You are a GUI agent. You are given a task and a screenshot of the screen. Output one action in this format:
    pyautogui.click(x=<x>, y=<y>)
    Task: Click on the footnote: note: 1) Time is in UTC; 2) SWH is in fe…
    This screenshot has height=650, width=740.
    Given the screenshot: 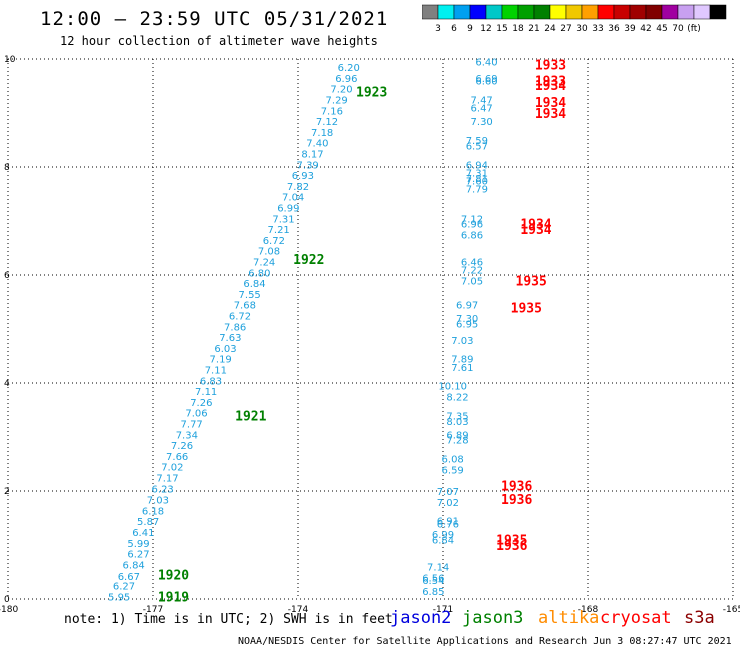 What is the action you would take?
    pyautogui.click(x=228, y=619)
    